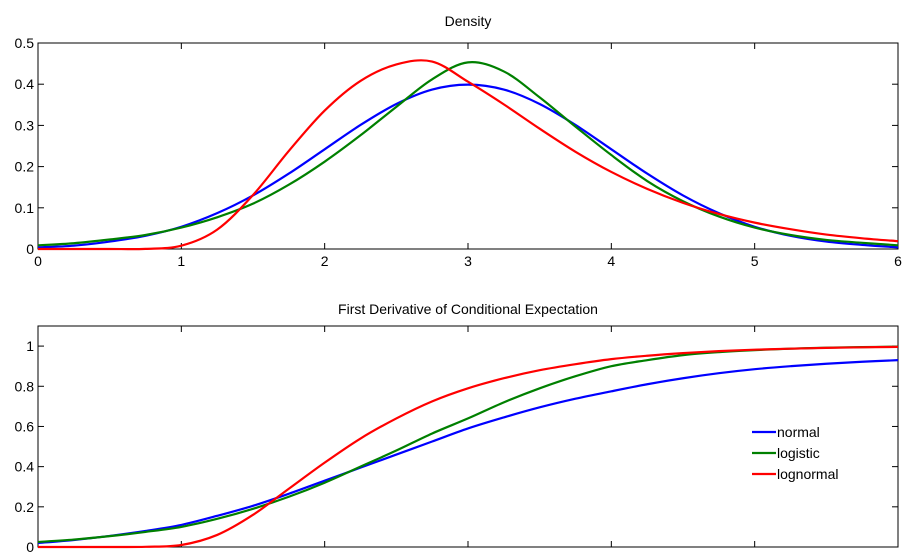 The width and height of the screenshot is (904, 553). I want to click on y-tick-label: 1, so click(30, 346).